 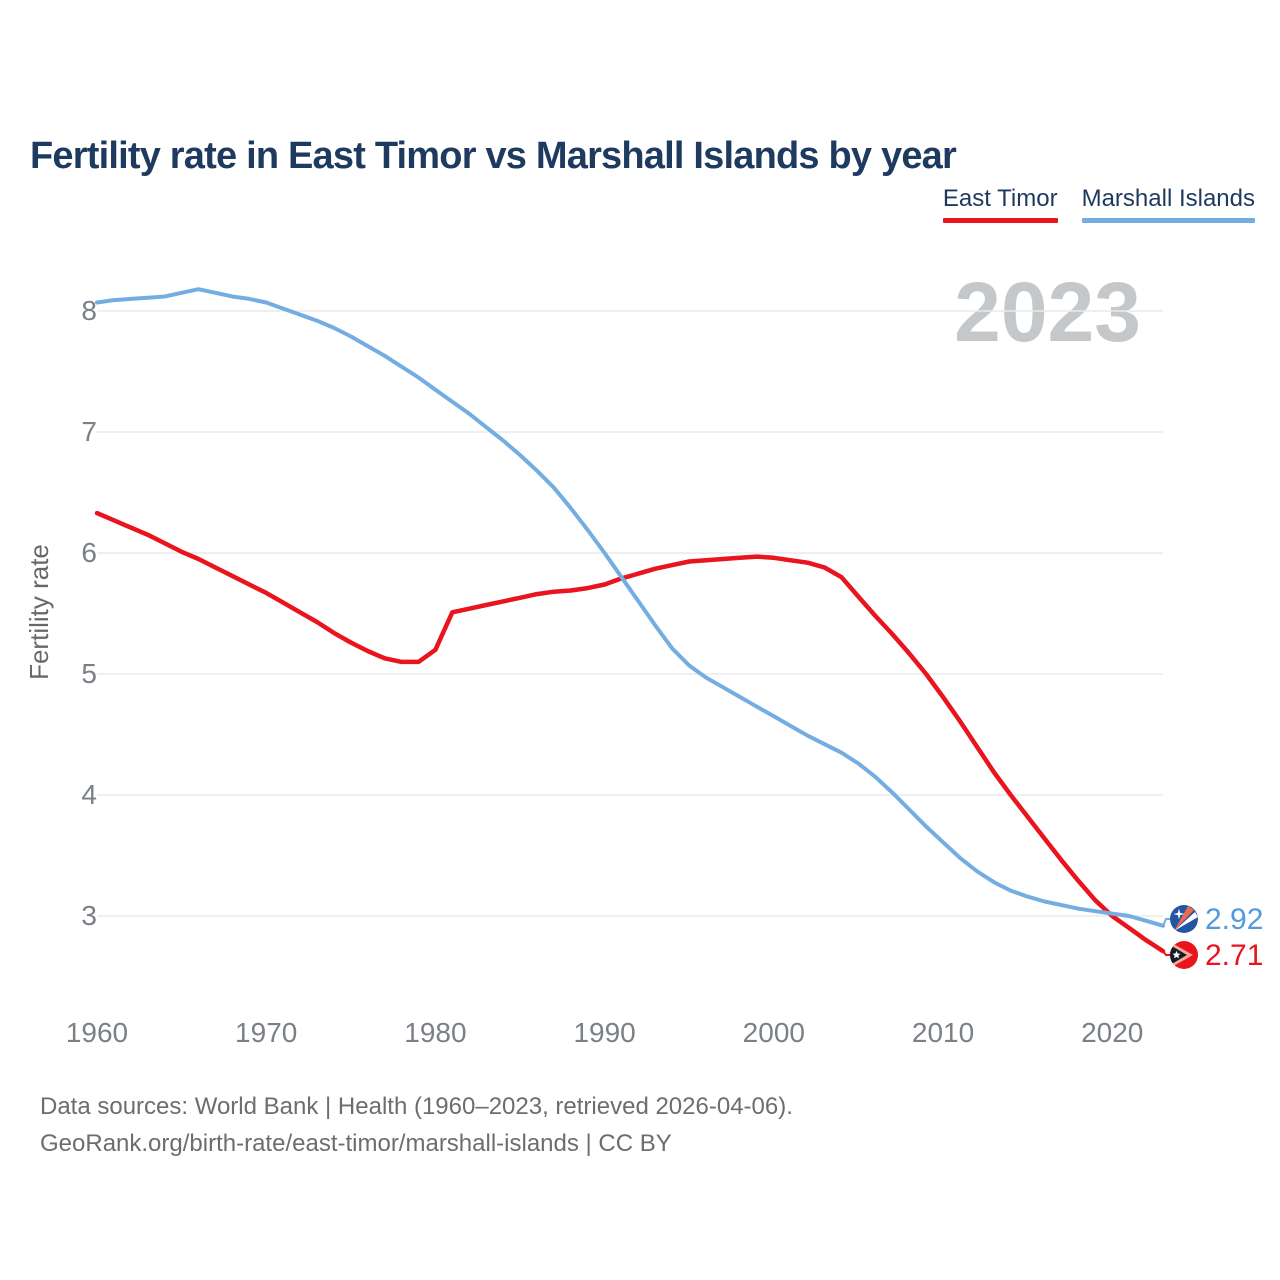 I want to click on marshall-islands-flag-orange-stripe, so click(x=1184, y=918).